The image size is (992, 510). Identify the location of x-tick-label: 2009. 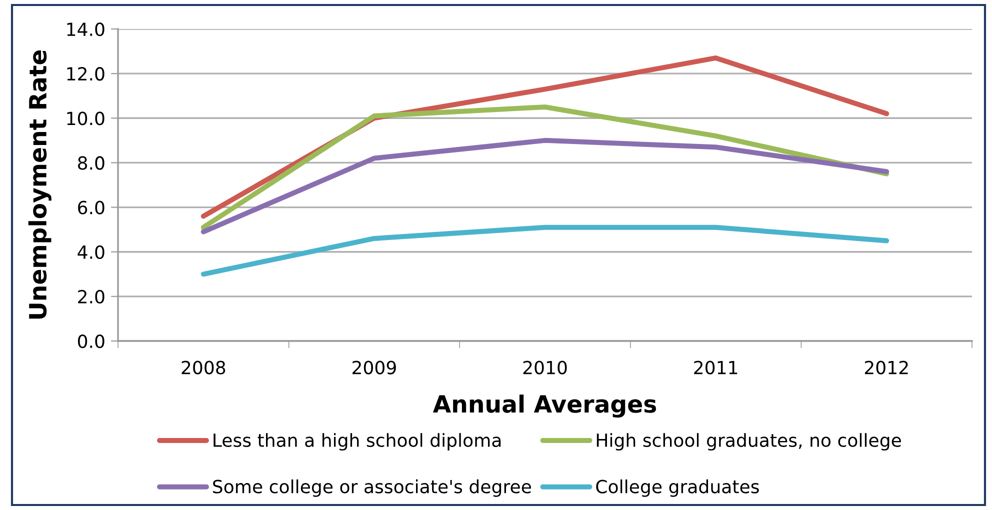
(374, 367).